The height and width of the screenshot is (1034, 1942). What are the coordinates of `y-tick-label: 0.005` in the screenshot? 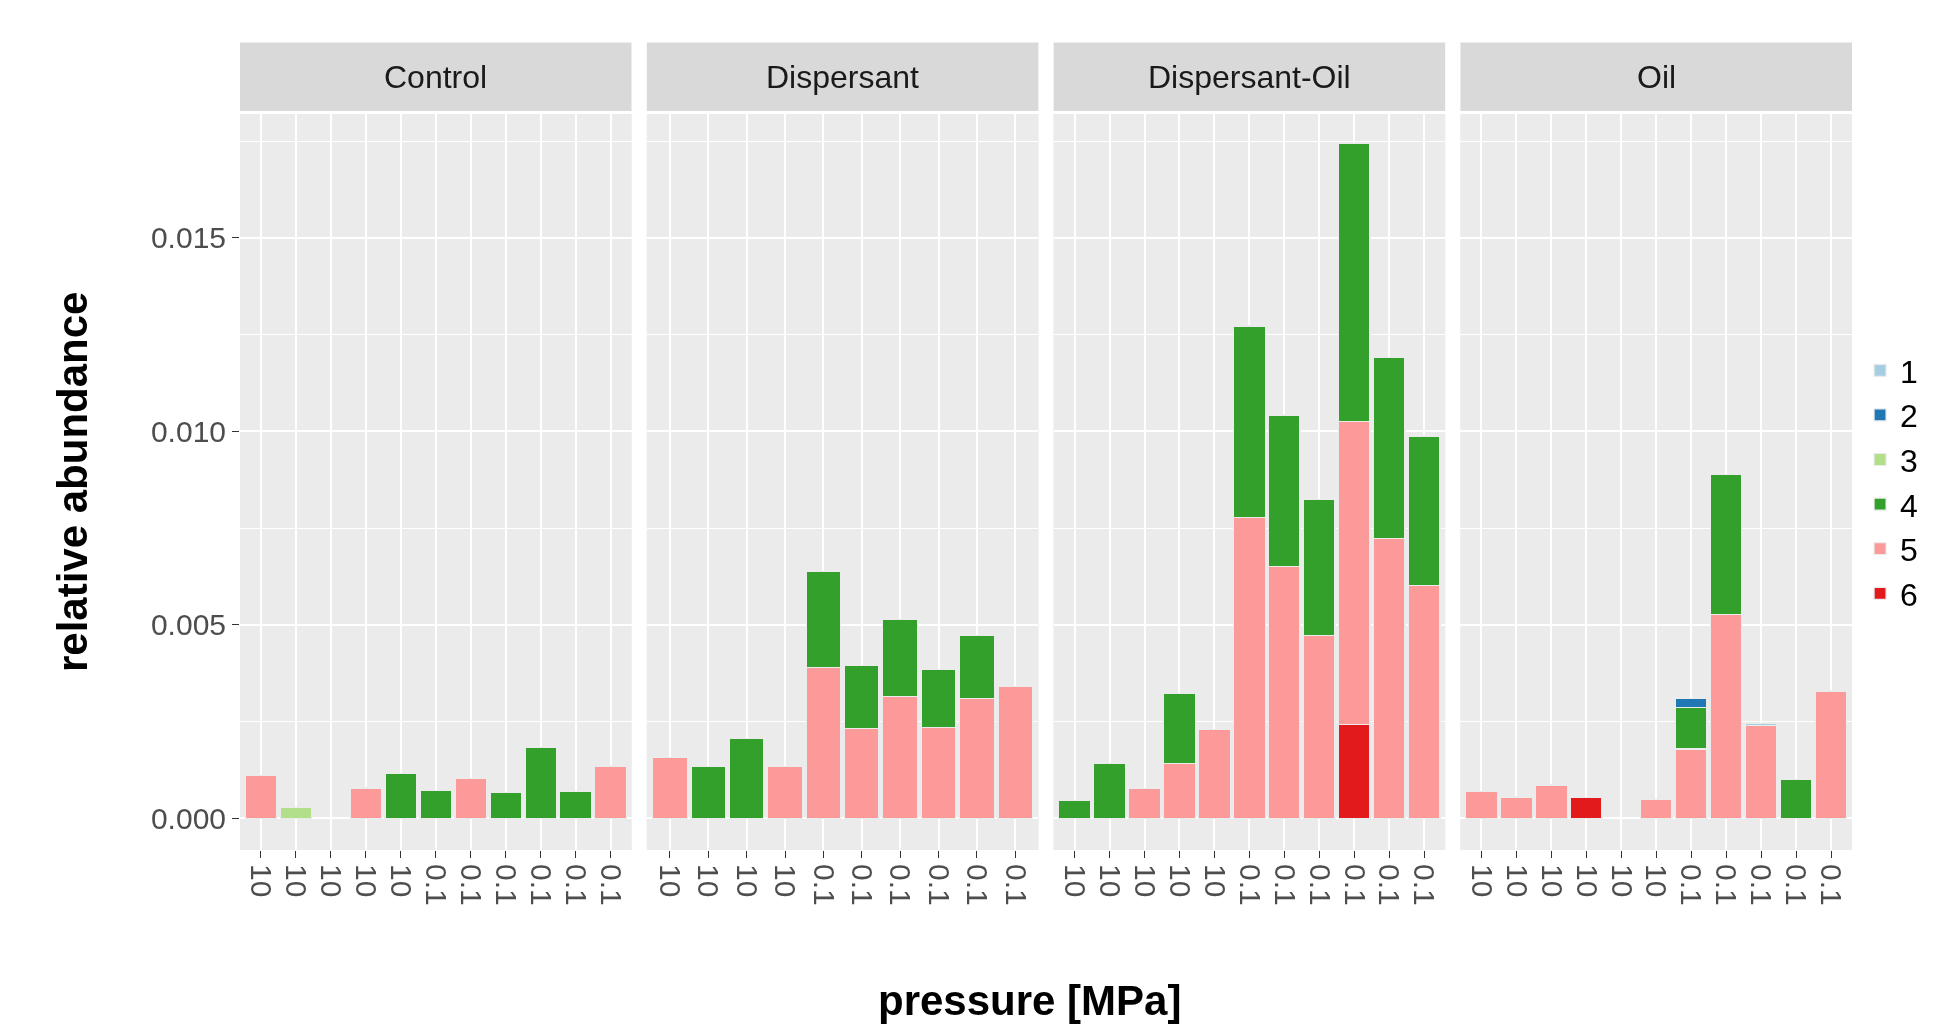 It's located at (188, 625).